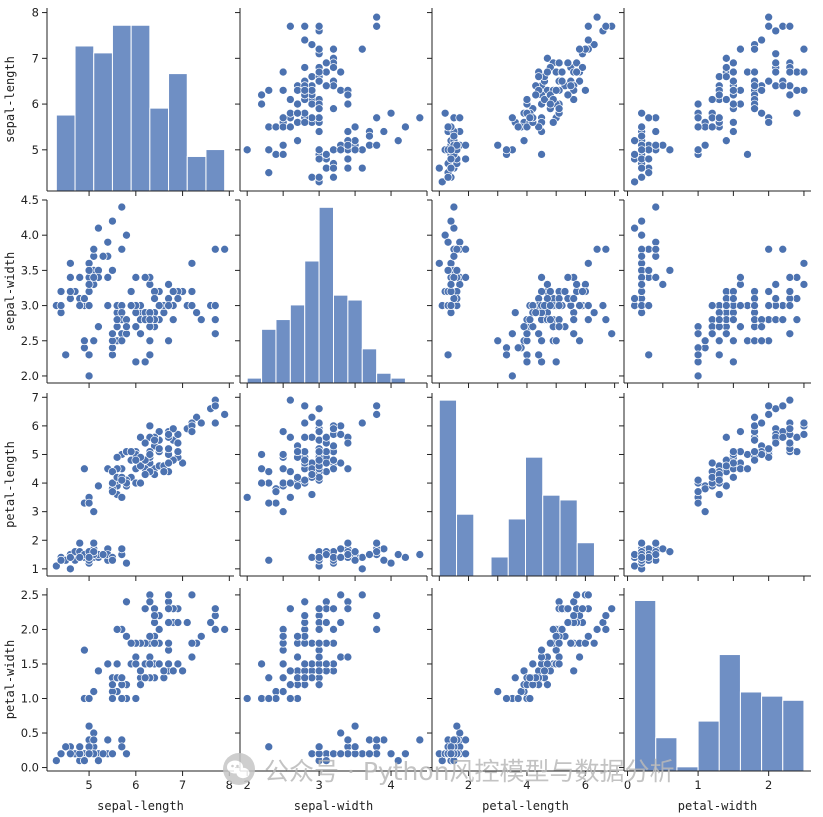 This screenshot has width=823, height=817. What do you see at coordinates (715, 487) in the screenshot?
I see `panel-petal-length-vs-petal-width` at bounding box center [715, 487].